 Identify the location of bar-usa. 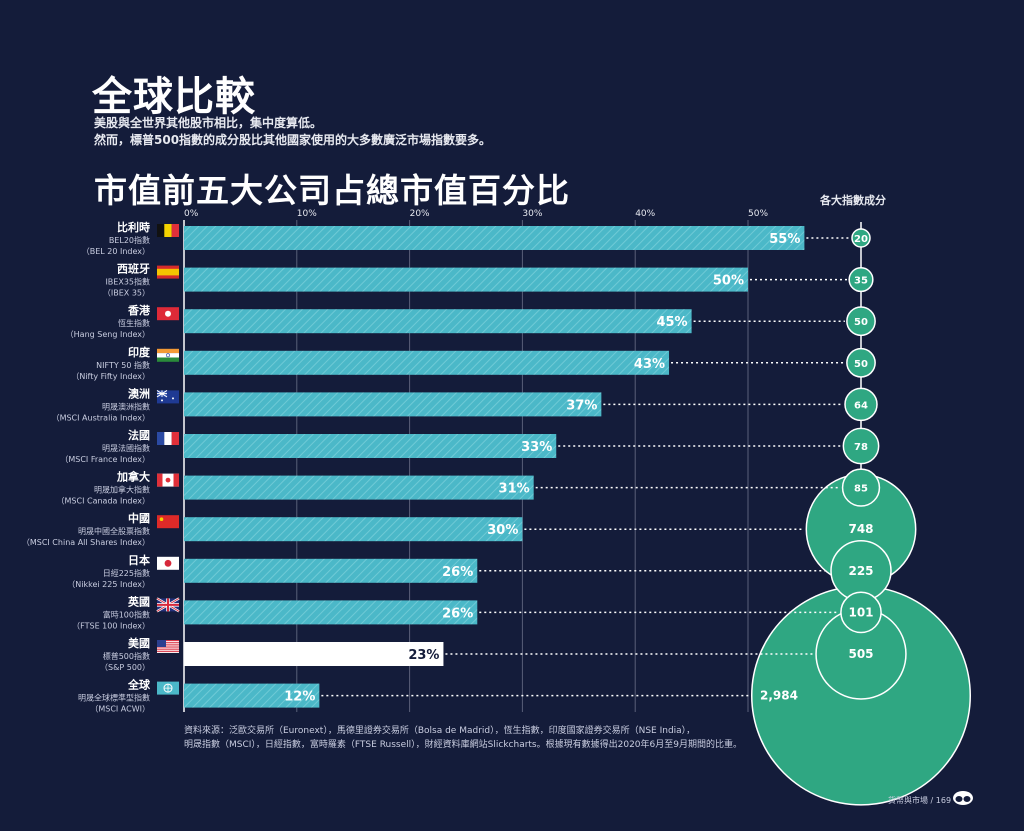
(314, 654).